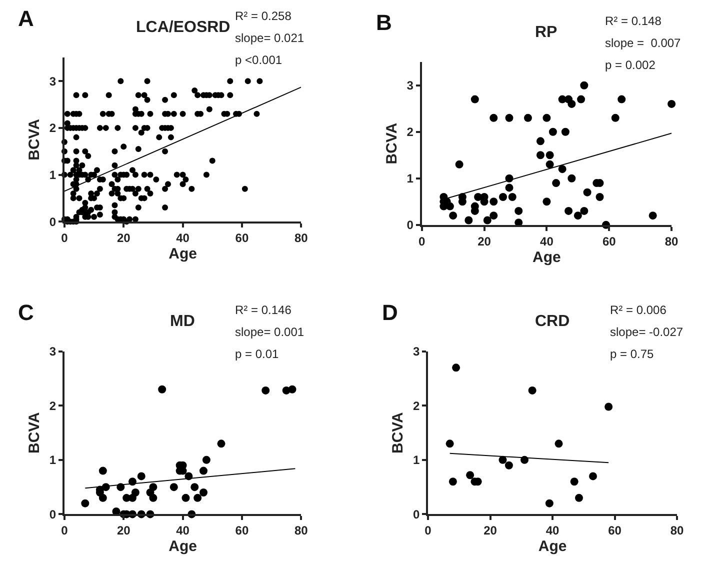 The width and height of the screenshot is (716, 584). I want to click on text: R² = 0.258, so click(263, 16).